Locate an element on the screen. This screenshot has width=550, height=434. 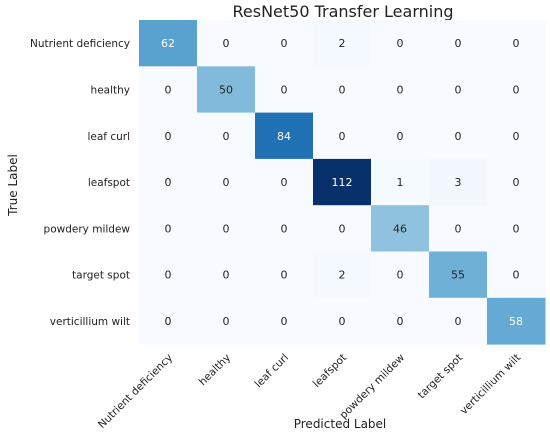
cell-value-label: 55 is located at coordinates (458, 275).